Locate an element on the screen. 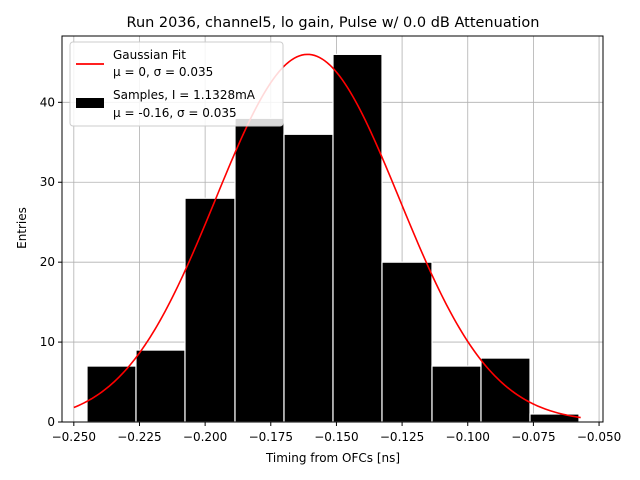 The width and height of the screenshot is (640, 480). y-axis-label: Entries is located at coordinates (22, 228).